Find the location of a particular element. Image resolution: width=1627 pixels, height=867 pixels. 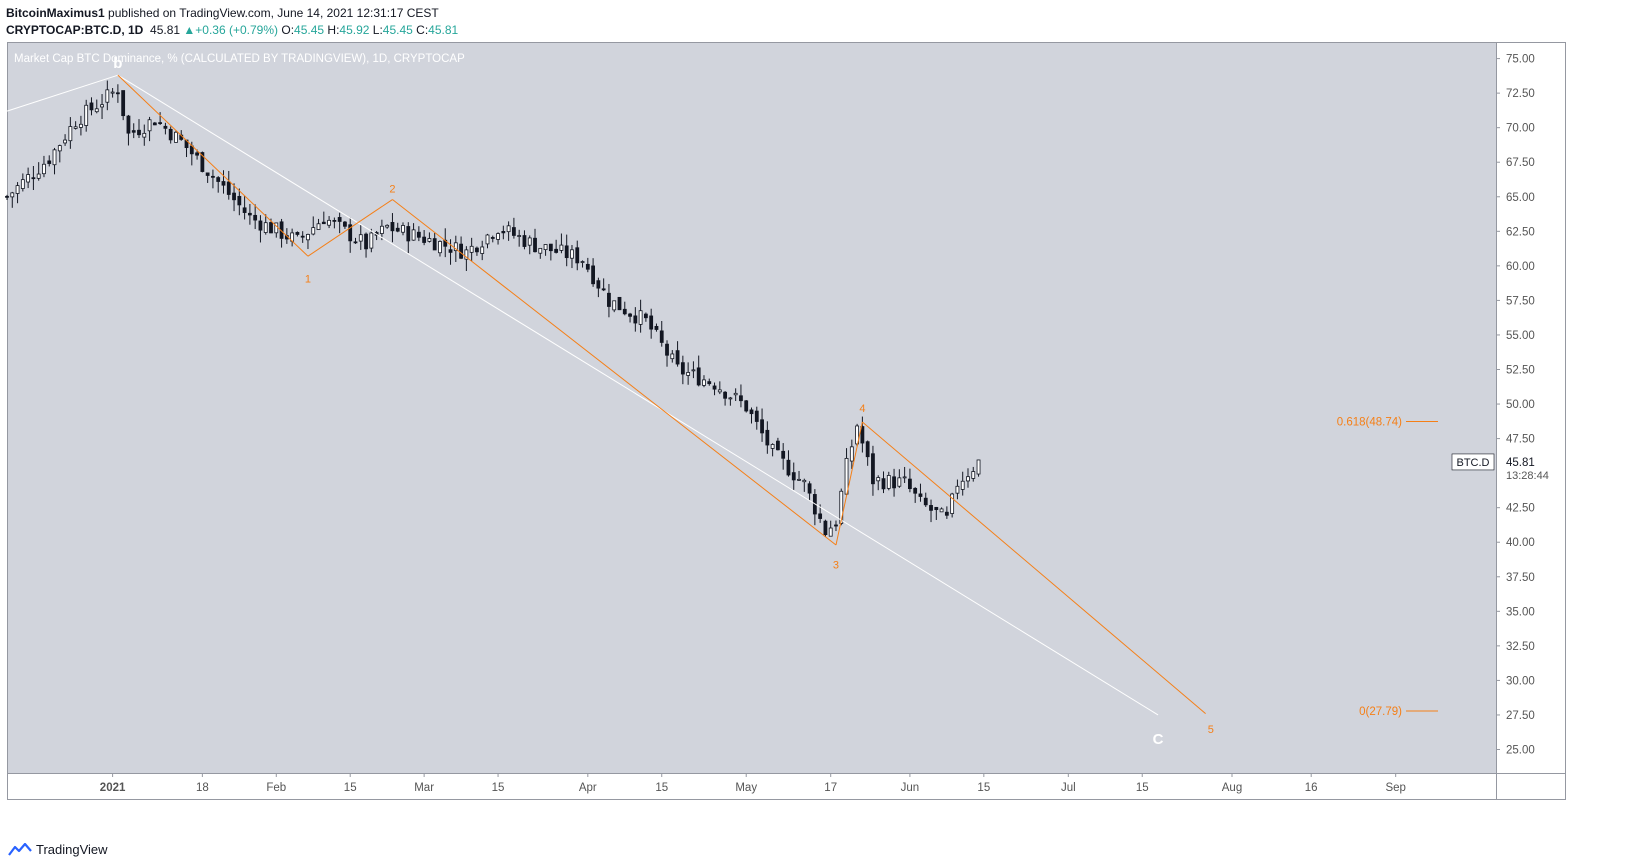

high-value: 45.92 is located at coordinates (354, 30).